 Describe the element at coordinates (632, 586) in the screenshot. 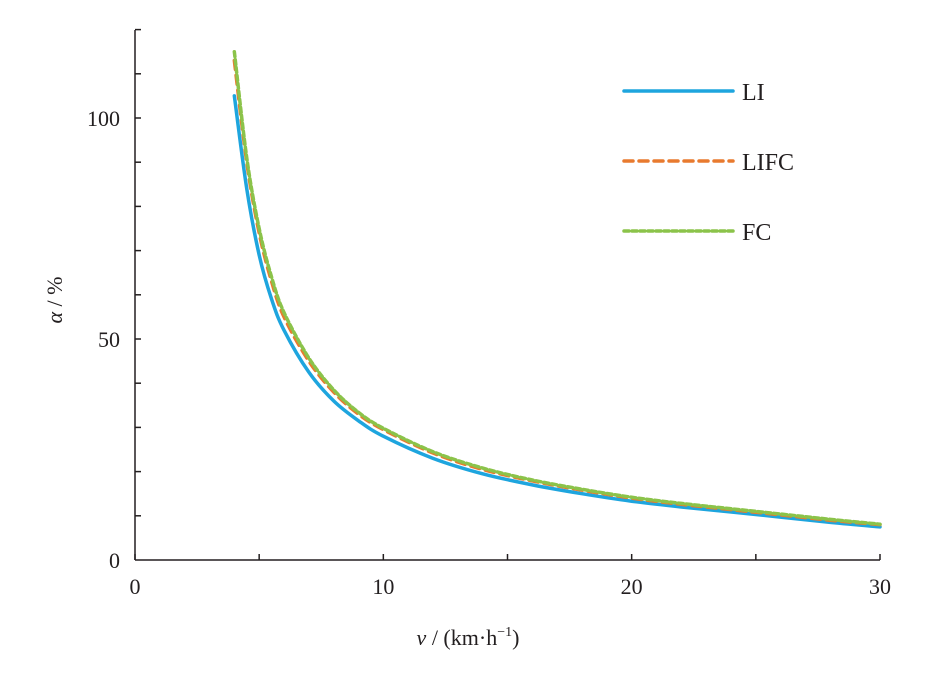

I see `x-tick-label: 20` at that location.